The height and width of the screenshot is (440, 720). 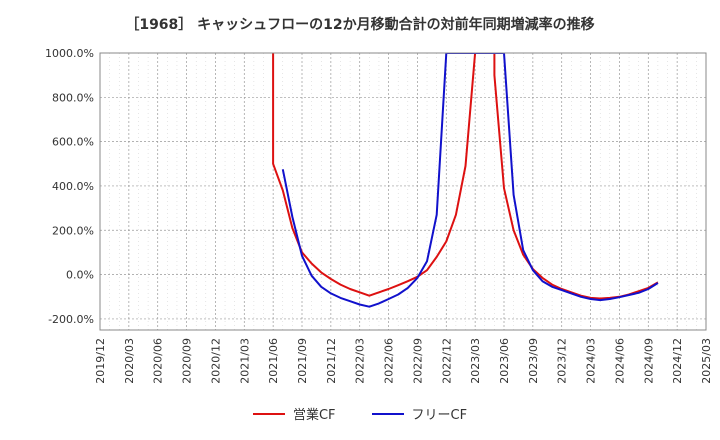 I want to click on x-tick-label: 2024/03, so click(x=591, y=361).